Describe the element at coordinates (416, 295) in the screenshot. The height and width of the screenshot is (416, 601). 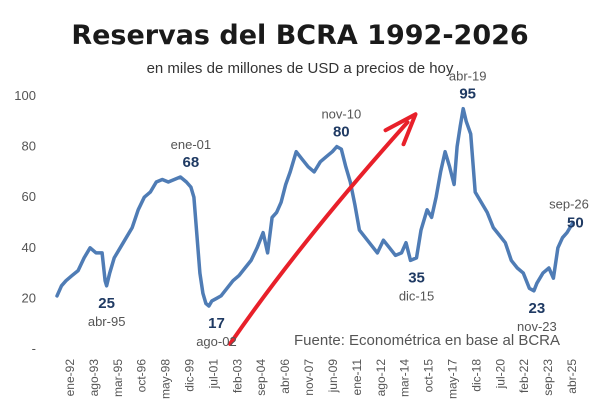
I see `annotation-date: dic-15` at that location.